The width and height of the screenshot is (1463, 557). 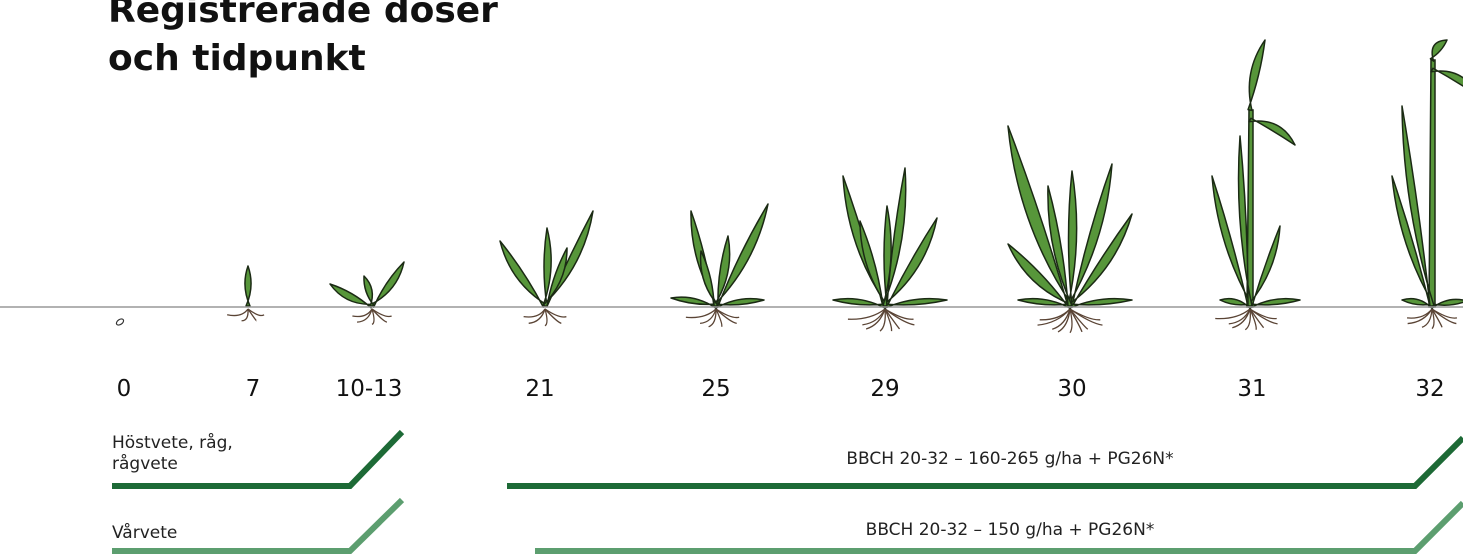 I want to click on stage-label: 32, so click(x=1429, y=389).